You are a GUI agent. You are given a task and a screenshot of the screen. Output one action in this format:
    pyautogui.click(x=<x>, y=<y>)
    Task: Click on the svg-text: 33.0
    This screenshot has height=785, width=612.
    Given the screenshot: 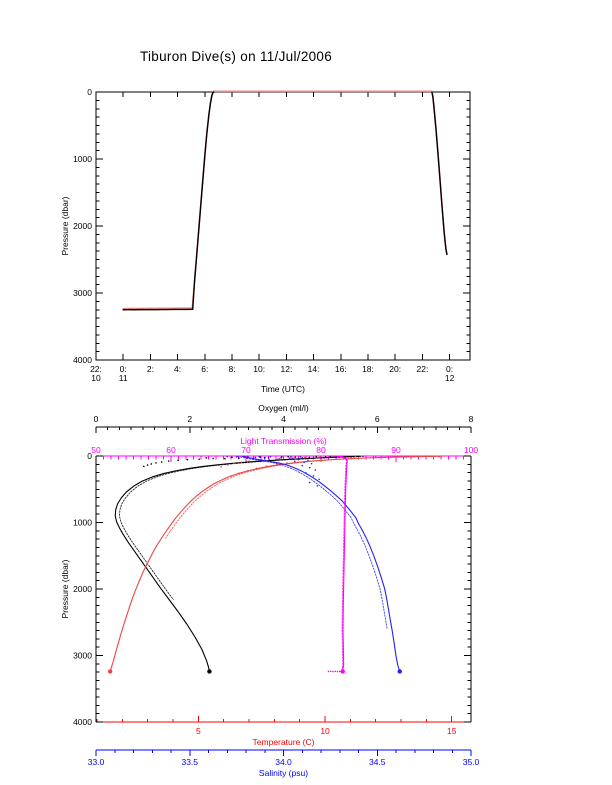 What is the action you would take?
    pyautogui.click(x=96, y=762)
    